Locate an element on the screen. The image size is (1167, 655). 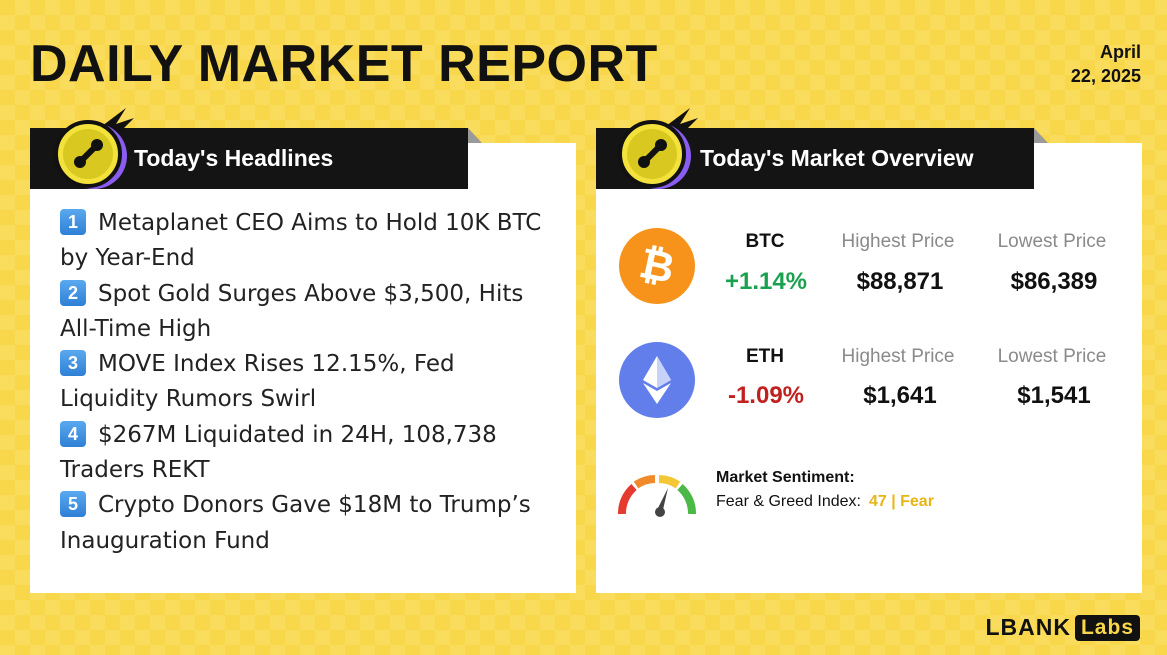
headlines-title: Today's Headlines is located at coordinates (234, 158).